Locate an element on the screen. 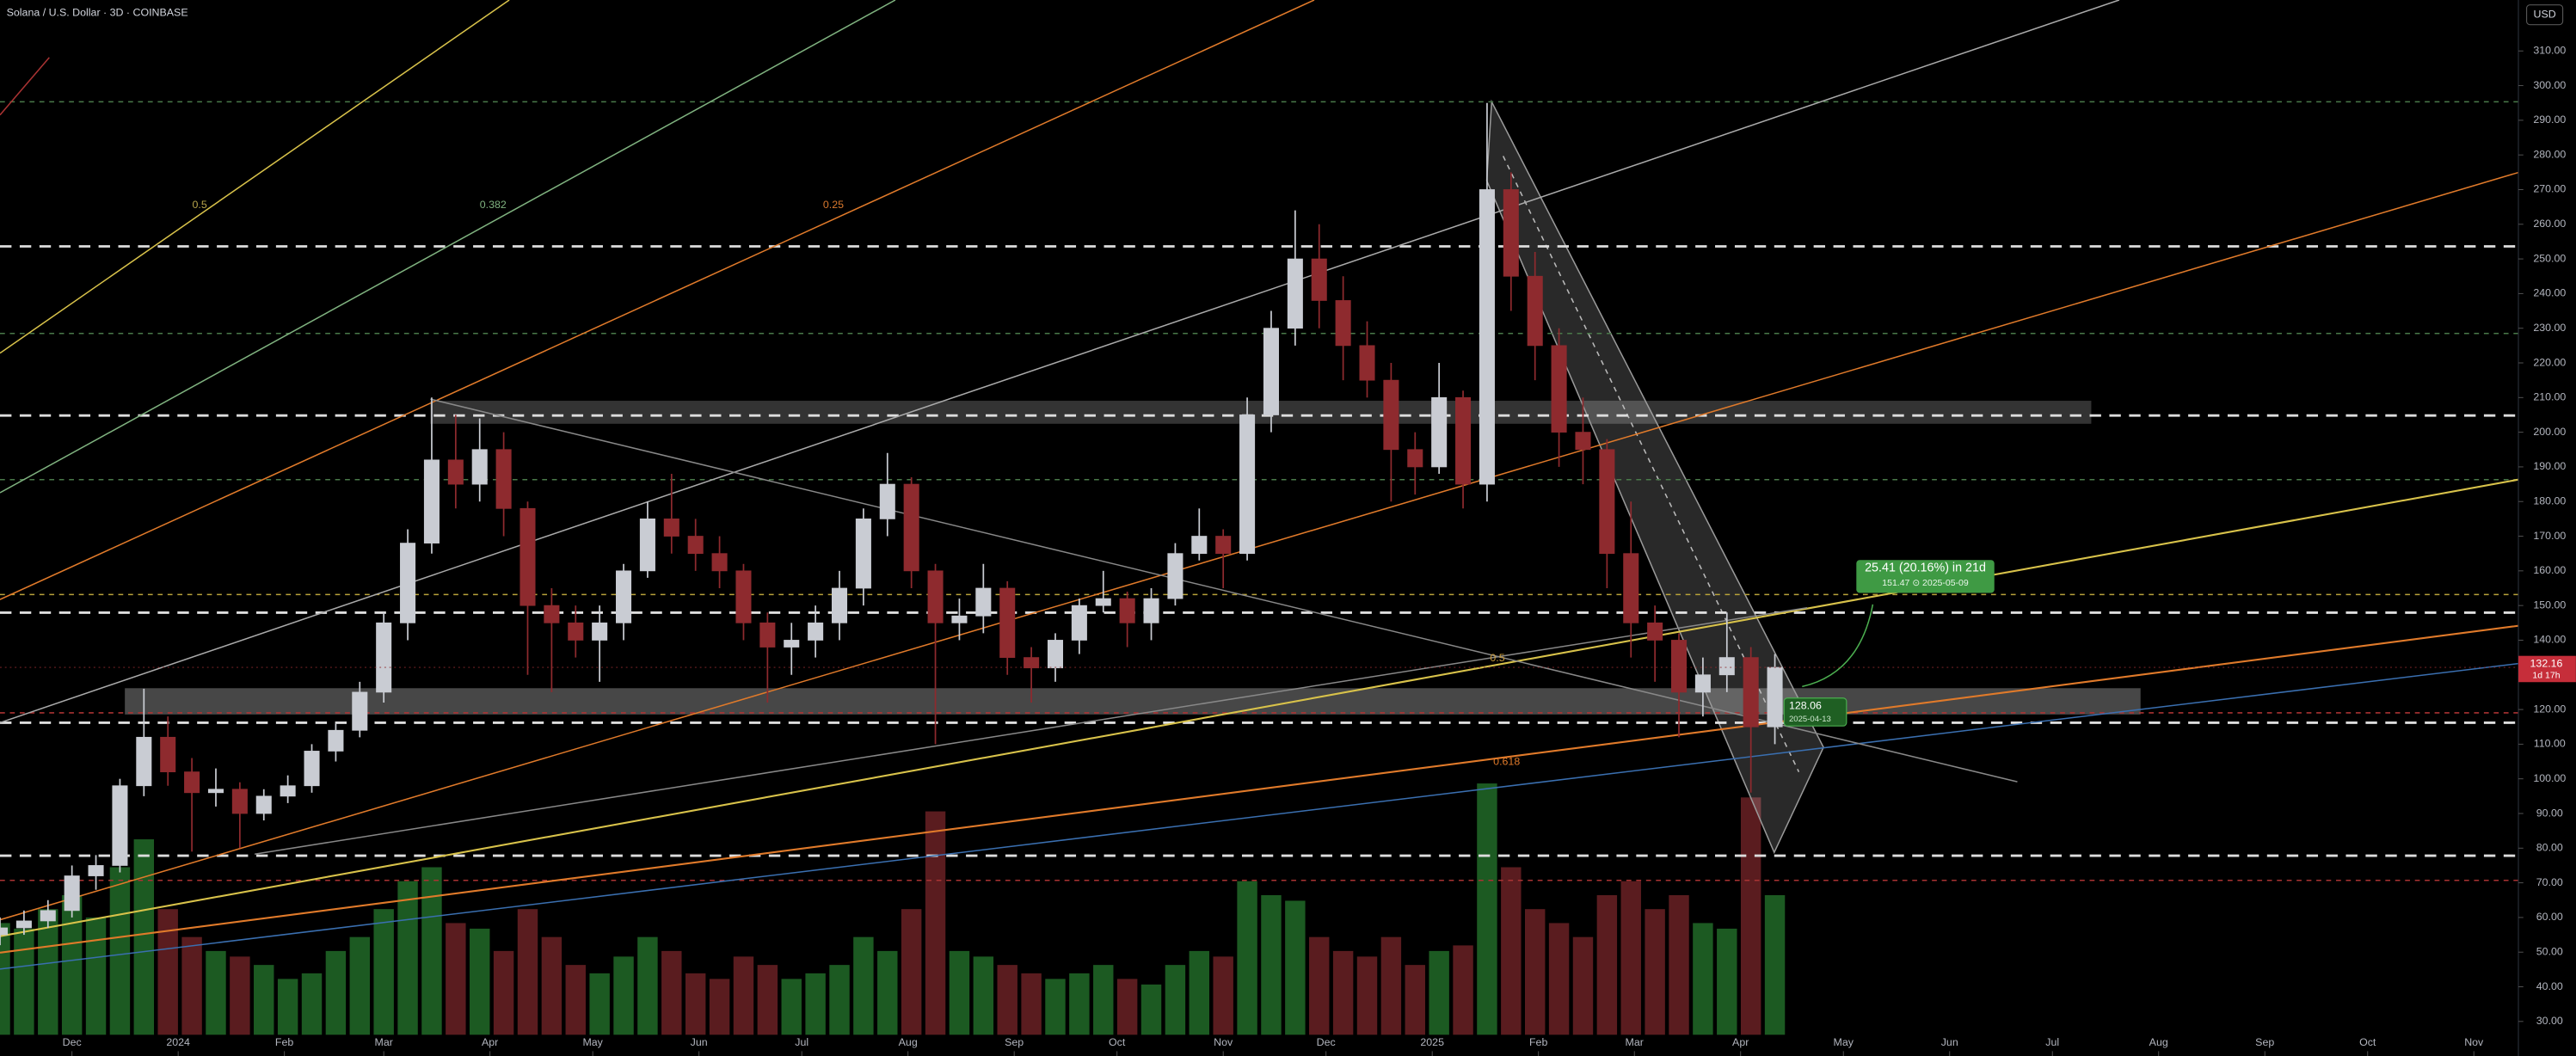 Image resolution: width=2576 pixels, height=1056 pixels. projection is located at coordinates (1838, 646).